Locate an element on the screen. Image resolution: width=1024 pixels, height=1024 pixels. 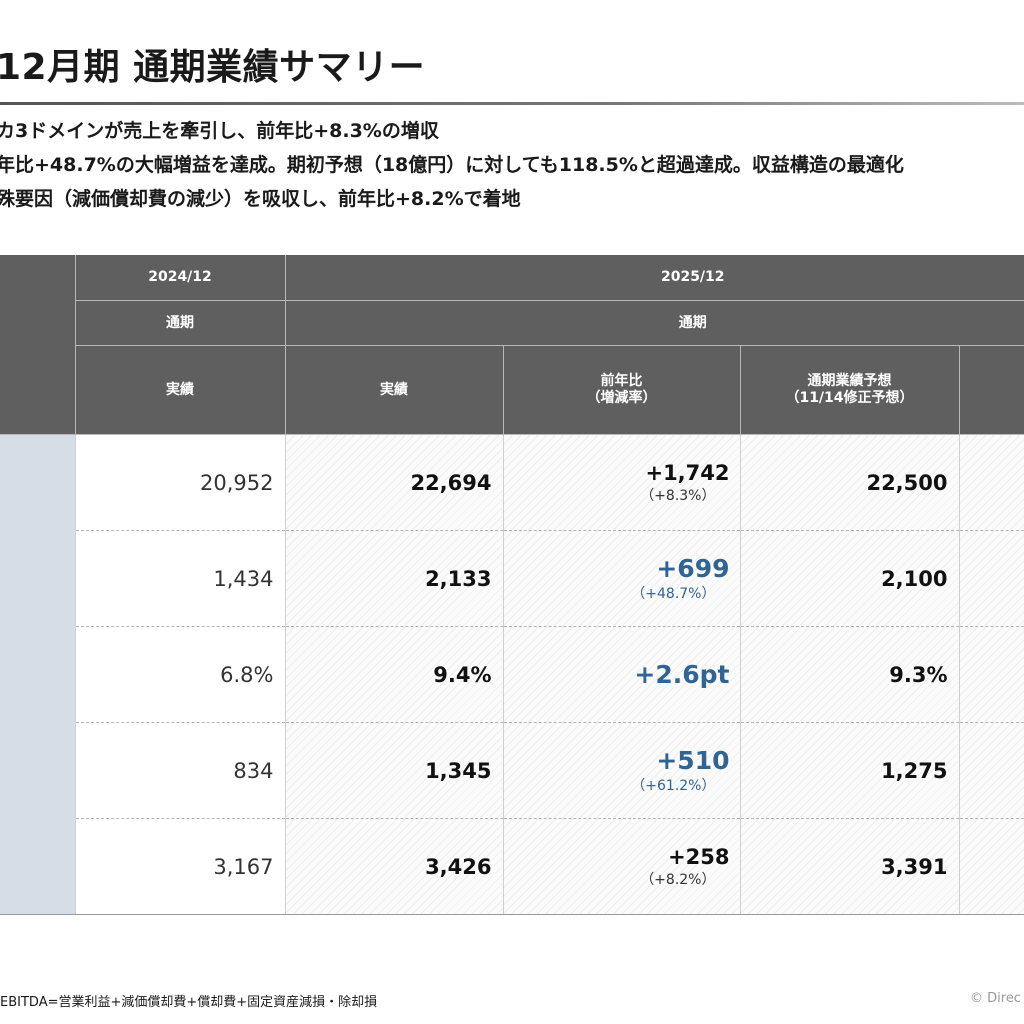
cell-forecast: 2,100 is located at coordinates (849, 578).